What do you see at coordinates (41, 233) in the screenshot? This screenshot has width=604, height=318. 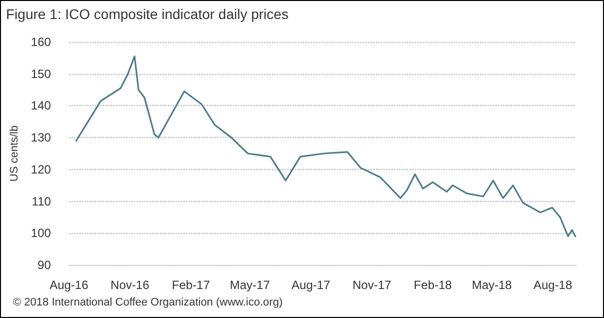 I see `y-tick-label: 100` at bounding box center [41, 233].